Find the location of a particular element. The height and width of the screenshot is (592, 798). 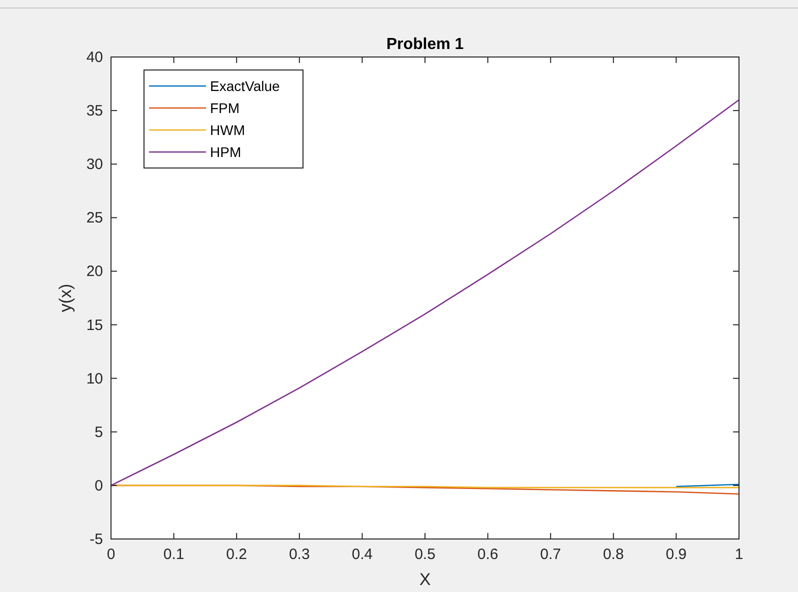

y-tick-label: 25 is located at coordinates (94, 218).